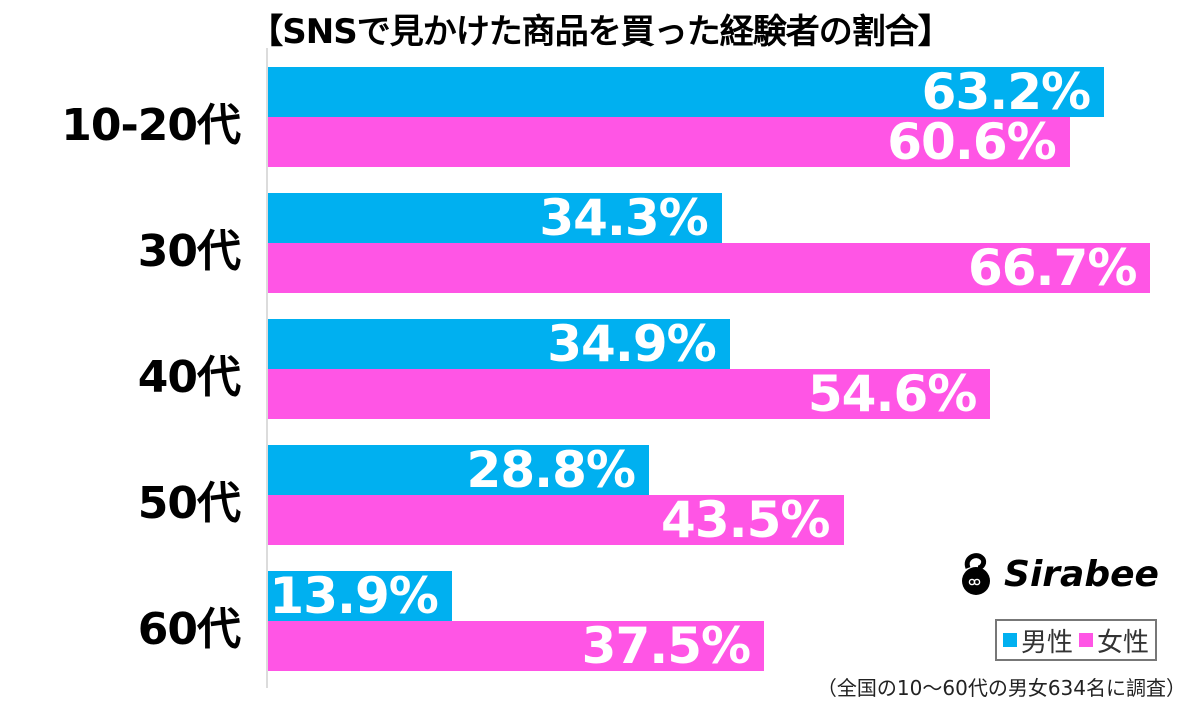 This screenshot has width=1200, height=701. I want to click on category-label: 30代, so click(189, 251).